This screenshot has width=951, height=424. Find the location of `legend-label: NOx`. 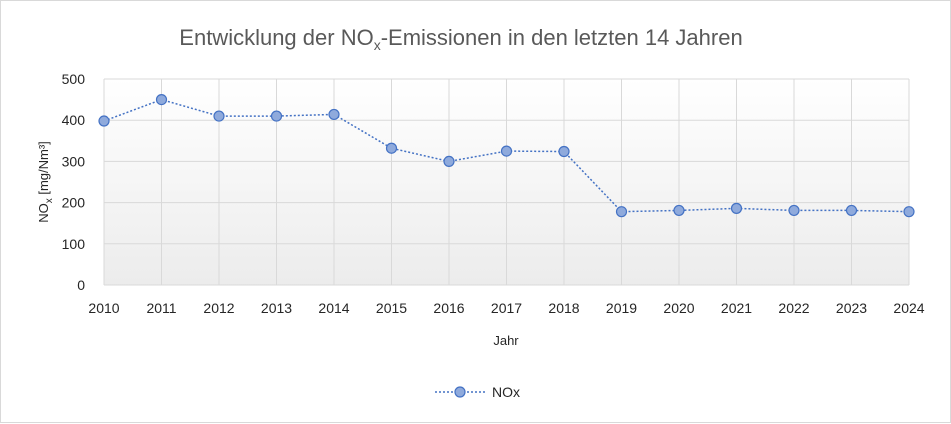

legend-label: NOx is located at coordinates (506, 392).